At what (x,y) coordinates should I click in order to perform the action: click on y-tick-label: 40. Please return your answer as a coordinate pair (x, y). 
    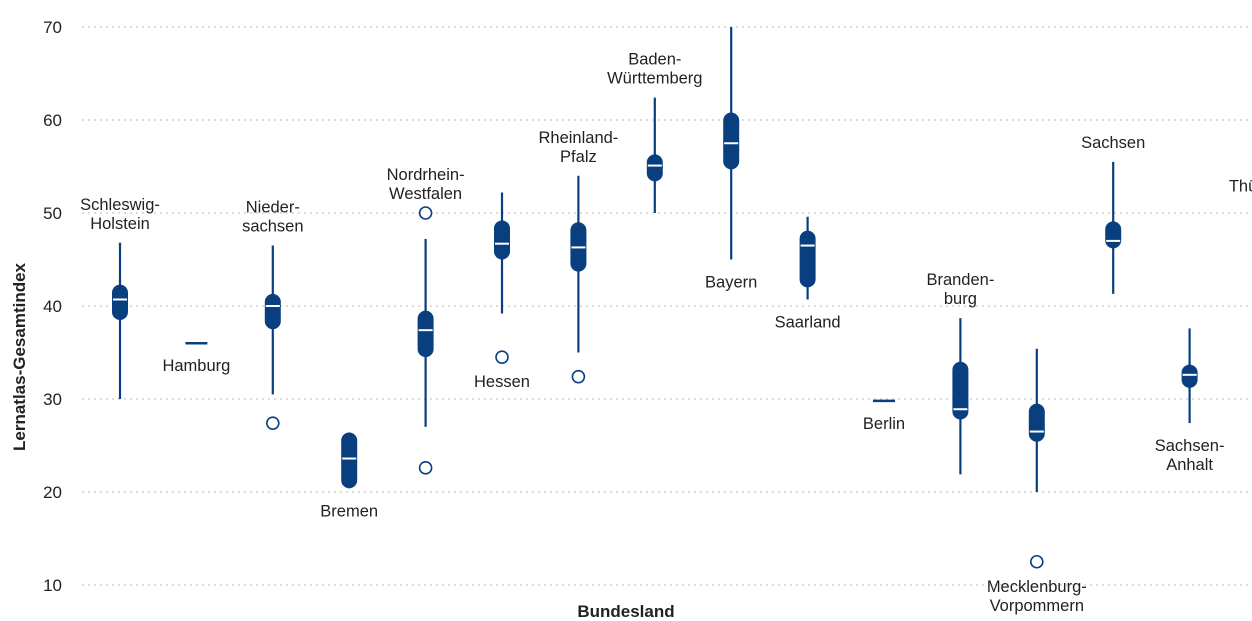
    Looking at the image, I should click on (52, 306).